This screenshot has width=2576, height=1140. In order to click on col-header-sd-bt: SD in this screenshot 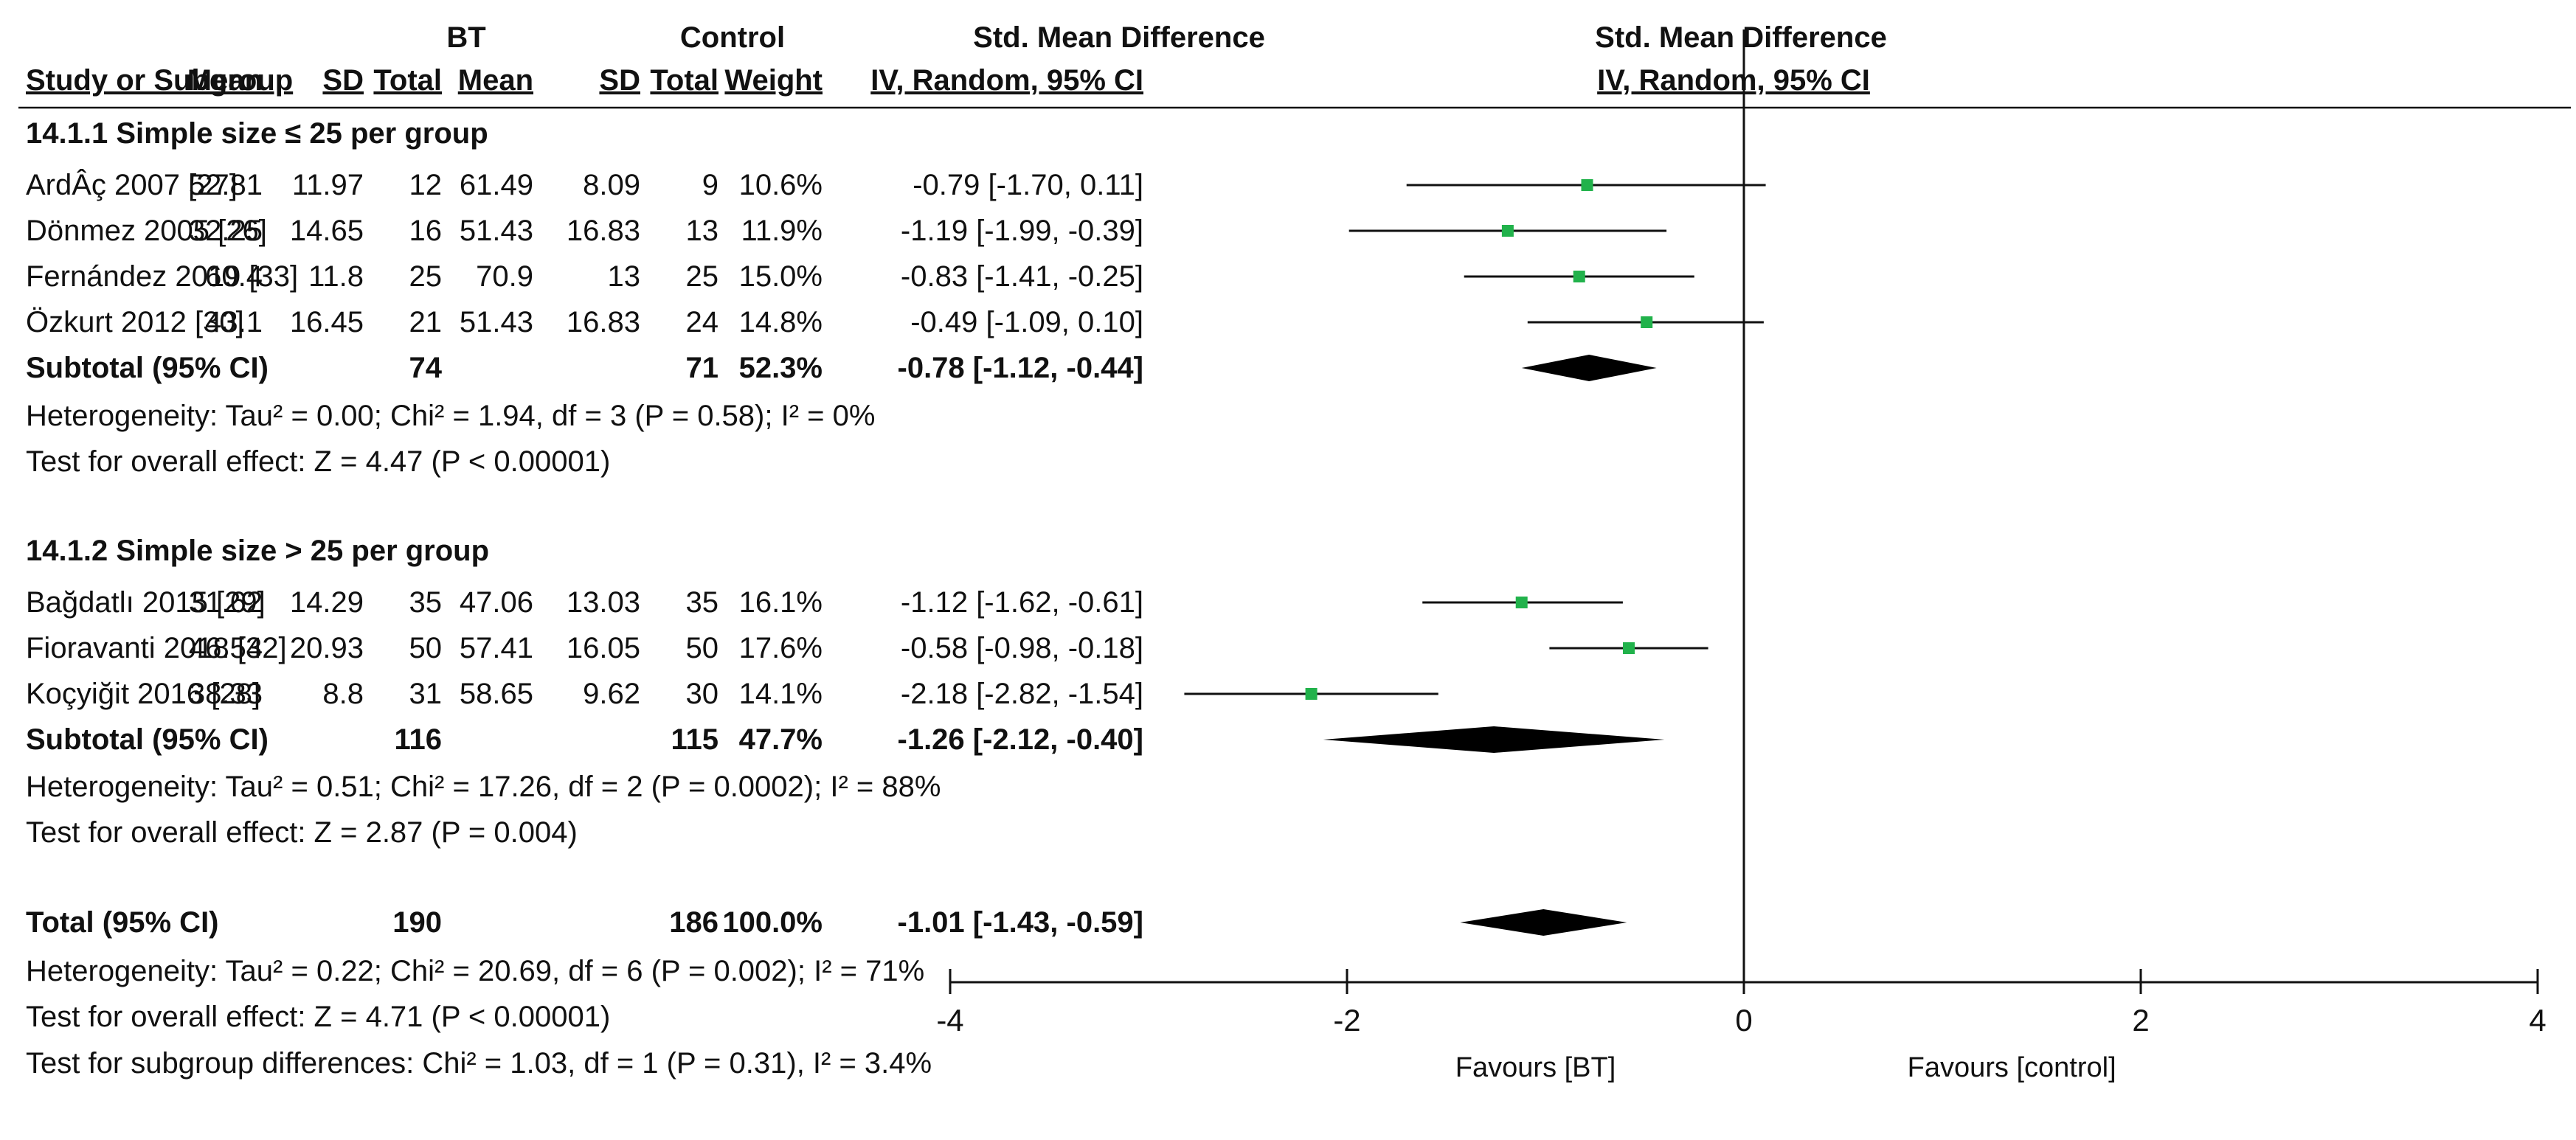, I will do `click(343, 80)`.